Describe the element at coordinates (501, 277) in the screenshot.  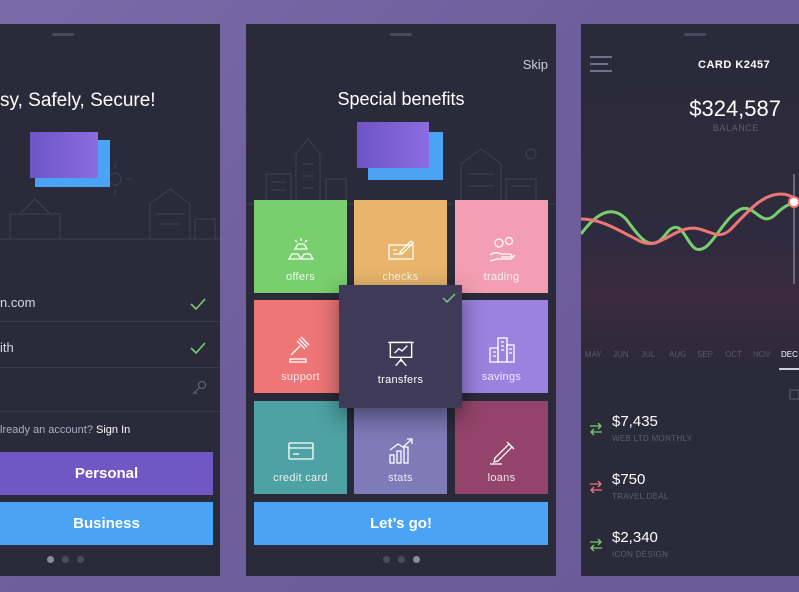
I see `tile-label: trading` at that location.